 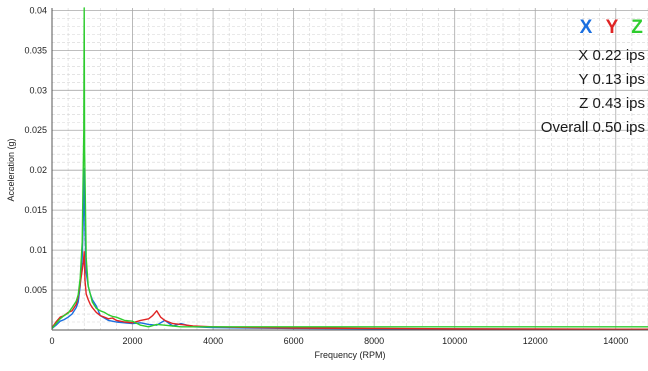 What do you see at coordinates (35, 150) in the screenshot?
I see `y-tick-labels: 0.005 0.01 0.015 0.02 0.025 0.03 0.035 0.04` at bounding box center [35, 150].